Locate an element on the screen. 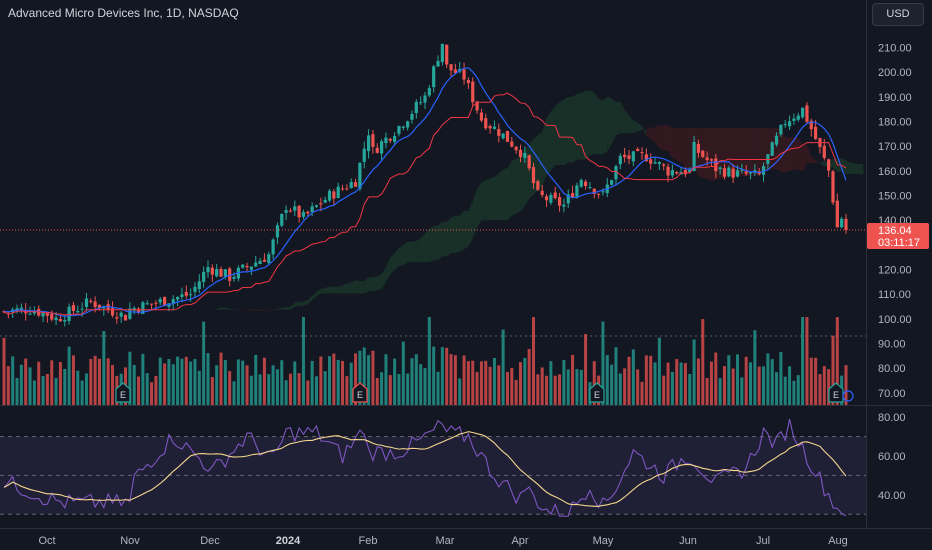 Image resolution: width=932 pixels, height=550 pixels. earnings-label: E is located at coordinates (597, 395).